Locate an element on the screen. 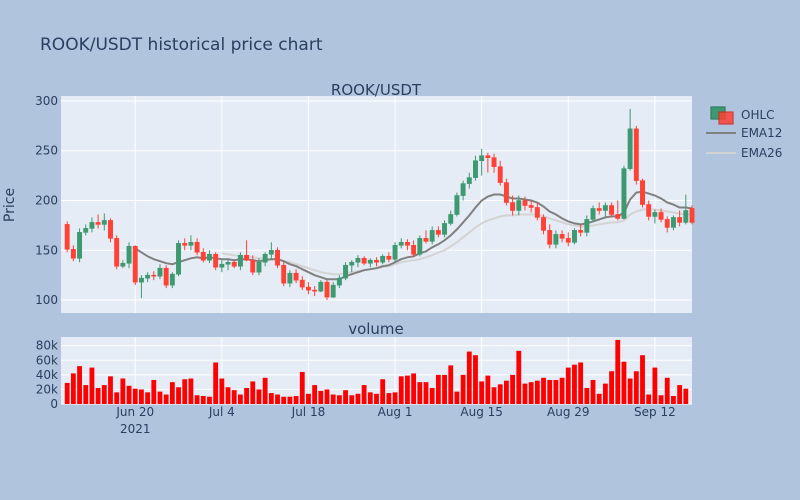 The height and width of the screenshot is (500, 800). ema26-series is located at coordinates (456, 242).